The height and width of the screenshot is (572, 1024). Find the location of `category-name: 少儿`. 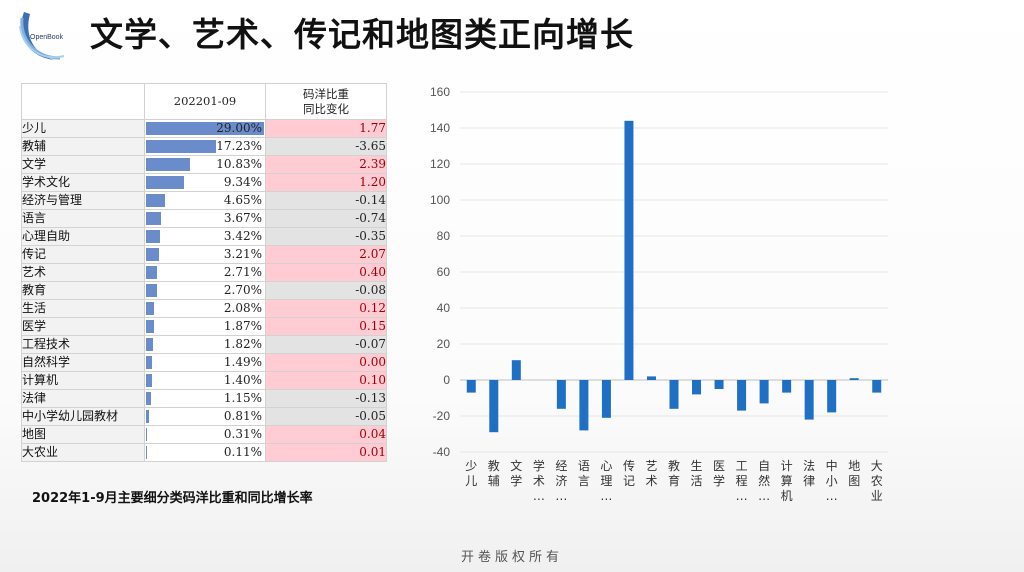

category-name: 少儿 is located at coordinates (83, 128).